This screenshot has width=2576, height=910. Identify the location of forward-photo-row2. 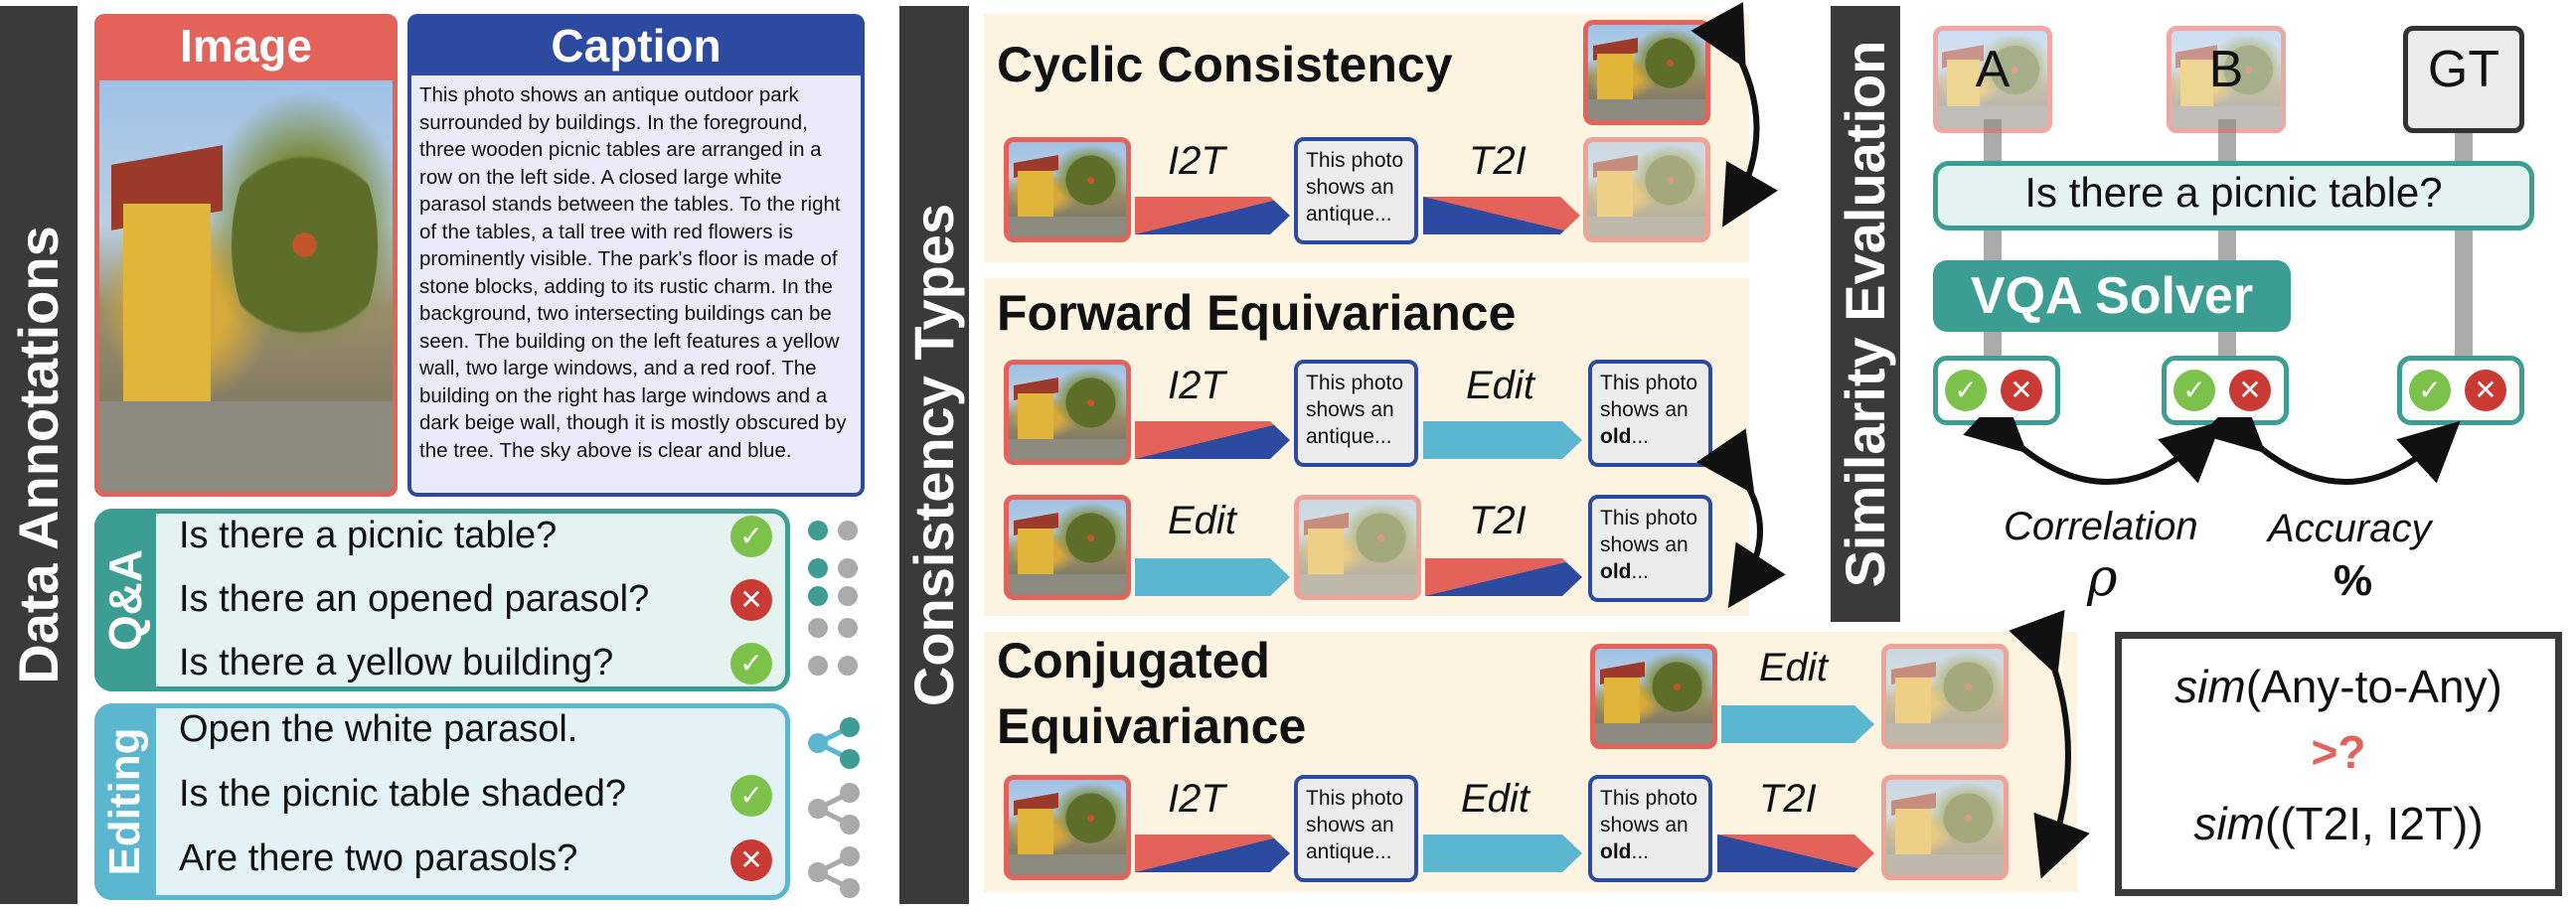
(1067, 547).